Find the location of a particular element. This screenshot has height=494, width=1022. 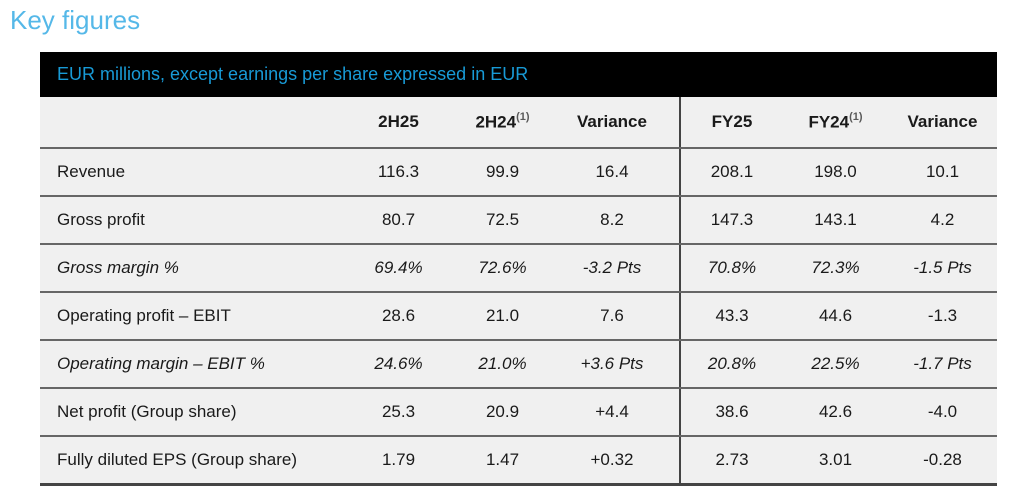

cell-value: 4.2 is located at coordinates (942, 220).